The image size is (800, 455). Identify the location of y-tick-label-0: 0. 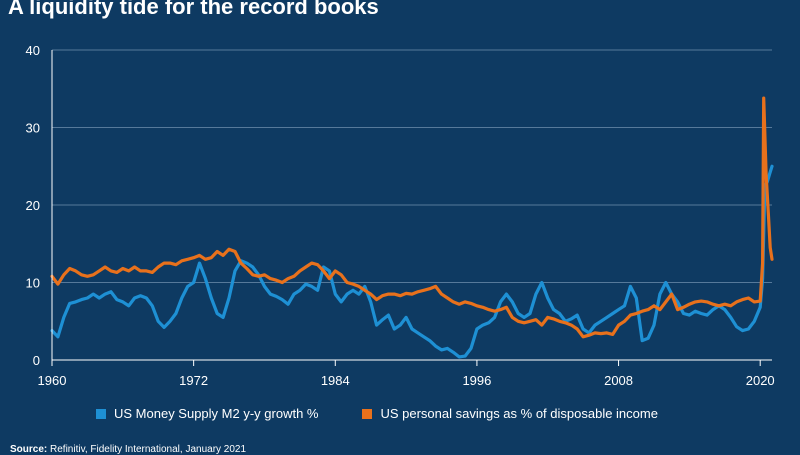
(36, 360).